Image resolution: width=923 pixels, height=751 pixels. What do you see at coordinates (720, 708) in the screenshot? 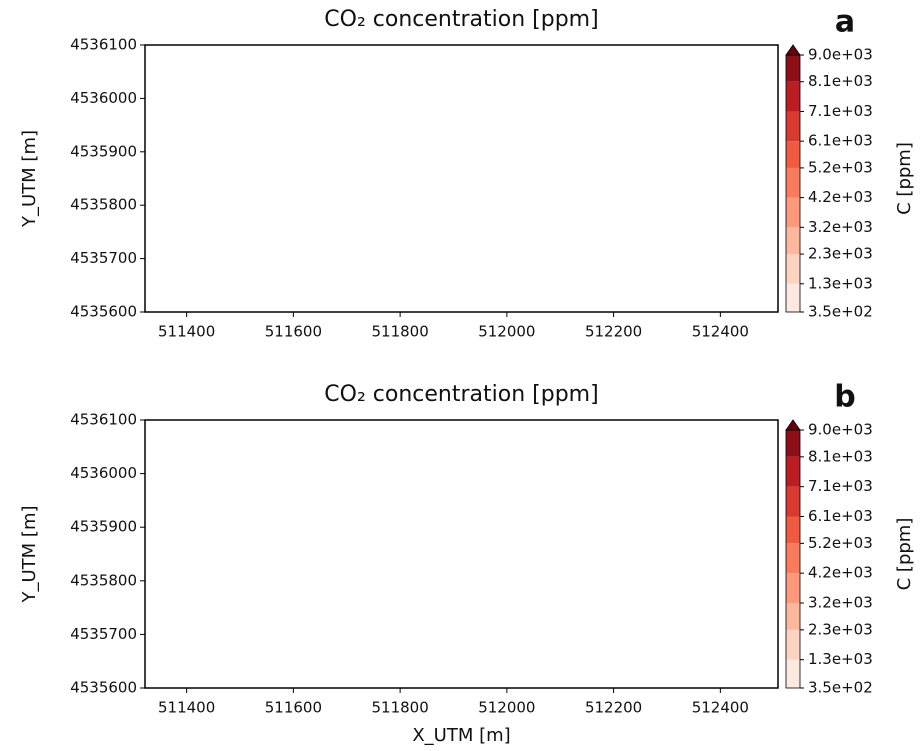
I see `x-tick-label: 512400` at bounding box center [720, 708].